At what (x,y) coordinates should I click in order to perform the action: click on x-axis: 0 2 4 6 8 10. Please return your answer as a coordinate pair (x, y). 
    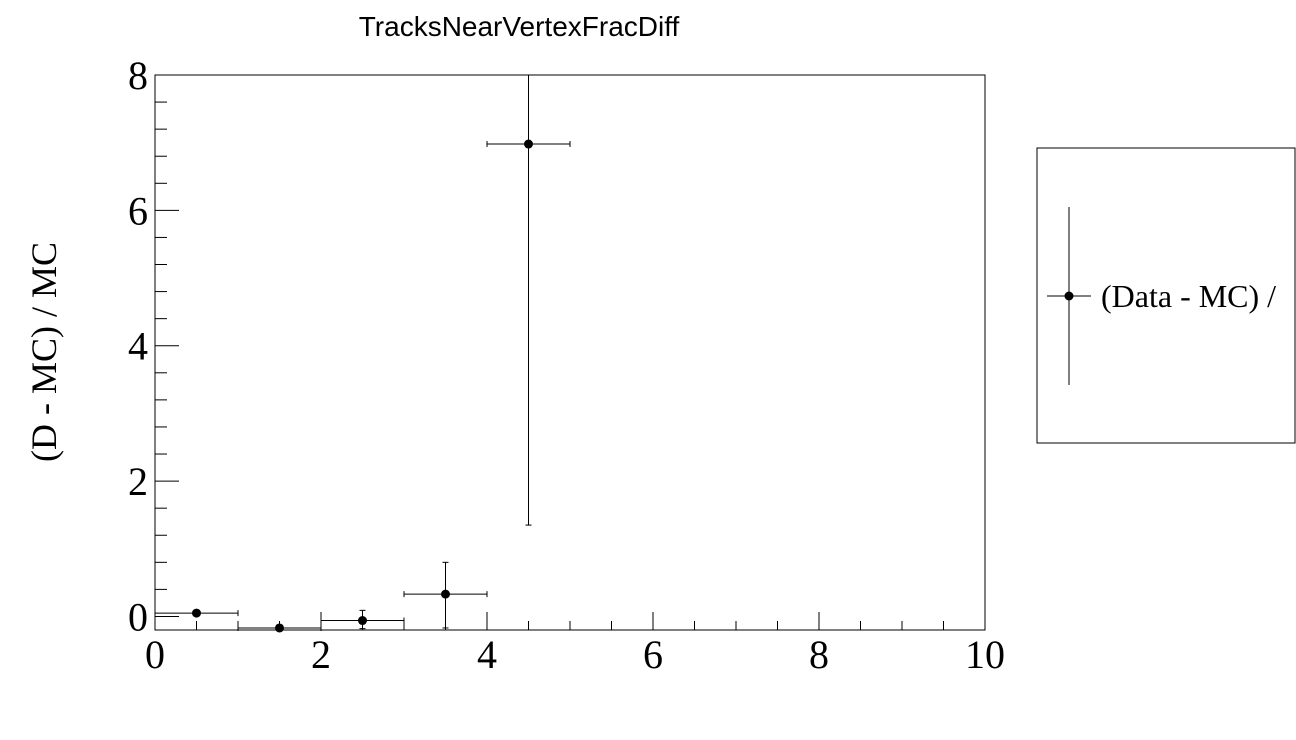
    Looking at the image, I should click on (575, 644).